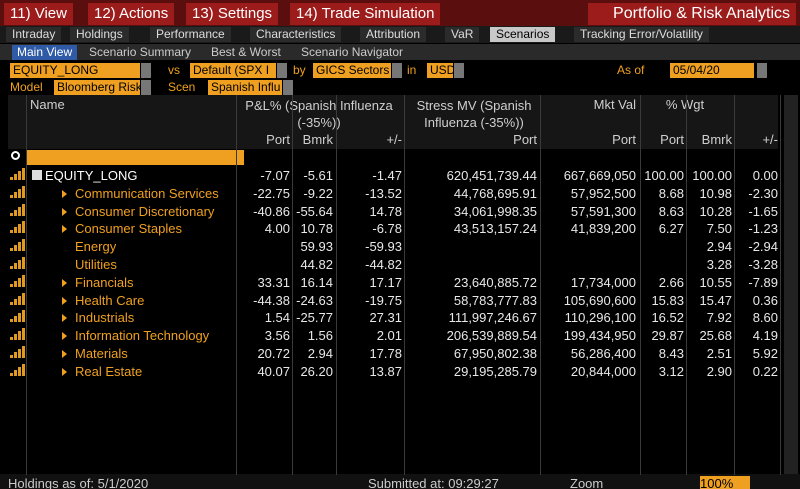  Describe the element at coordinates (715, 300) in the screenshot. I see `cell: 15.47` at that location.